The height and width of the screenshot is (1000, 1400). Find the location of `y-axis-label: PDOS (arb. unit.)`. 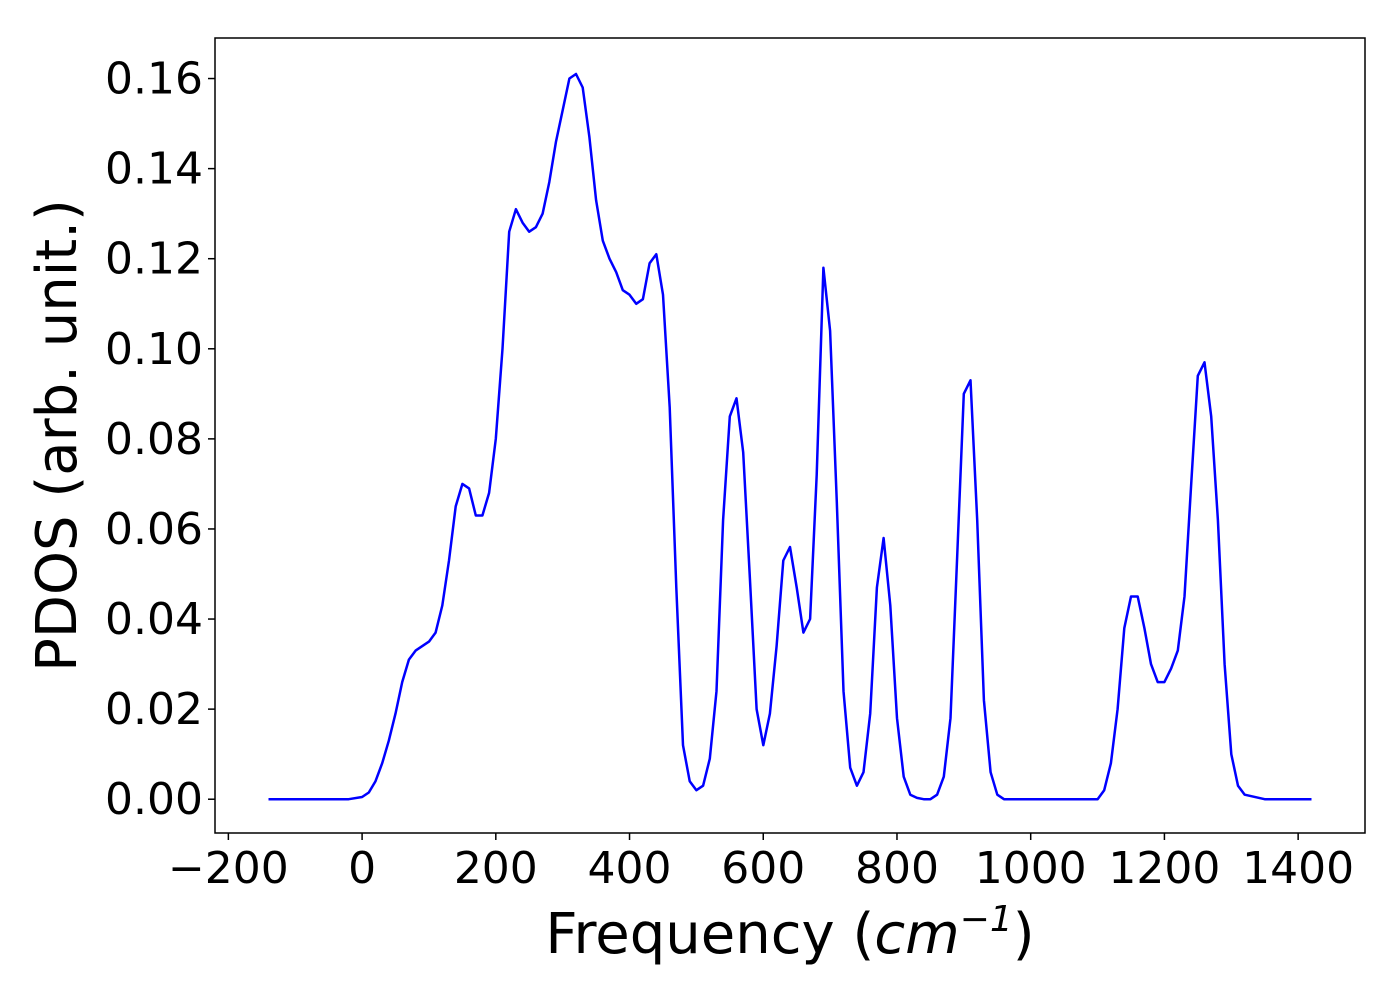

y-axis-label: PDOS (arb. unit.) is located at coordinates (57, 435).